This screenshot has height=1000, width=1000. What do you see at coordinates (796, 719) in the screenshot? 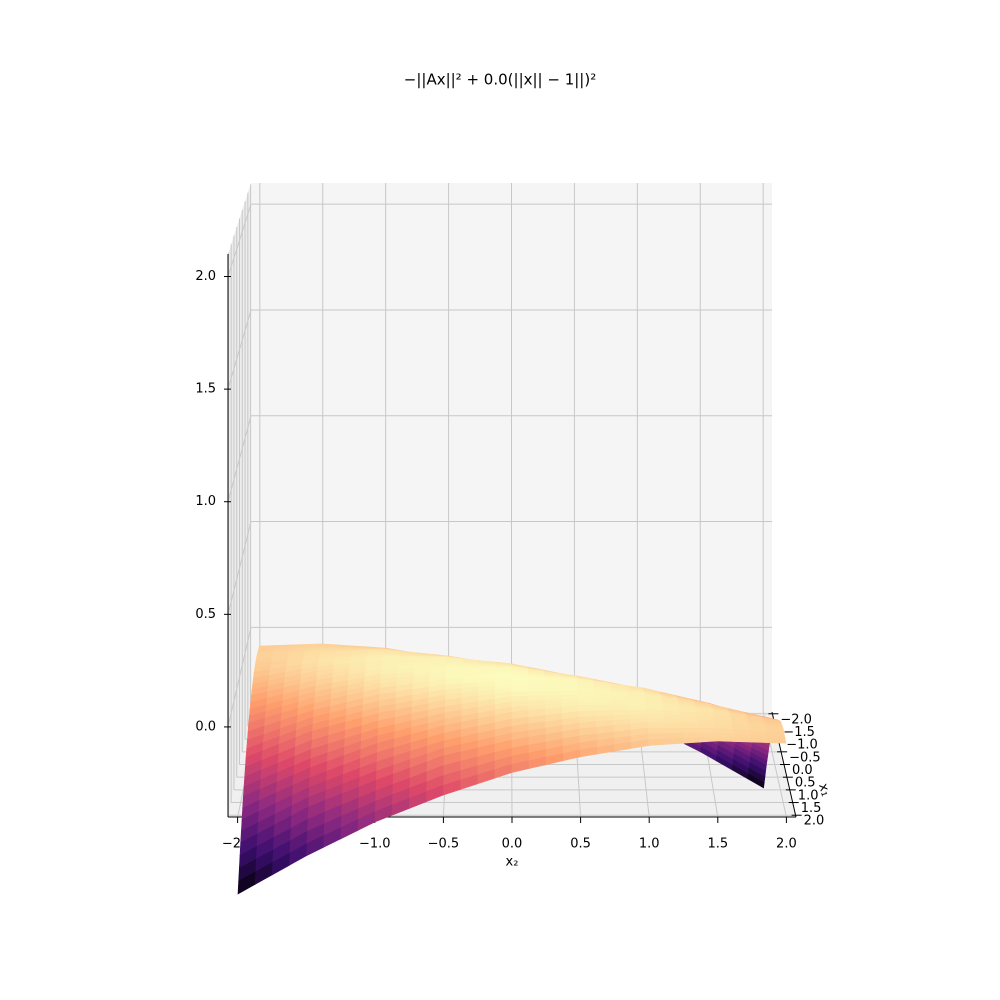
I see `y-tick-label: −2.0` at bounding box center [796, 719].